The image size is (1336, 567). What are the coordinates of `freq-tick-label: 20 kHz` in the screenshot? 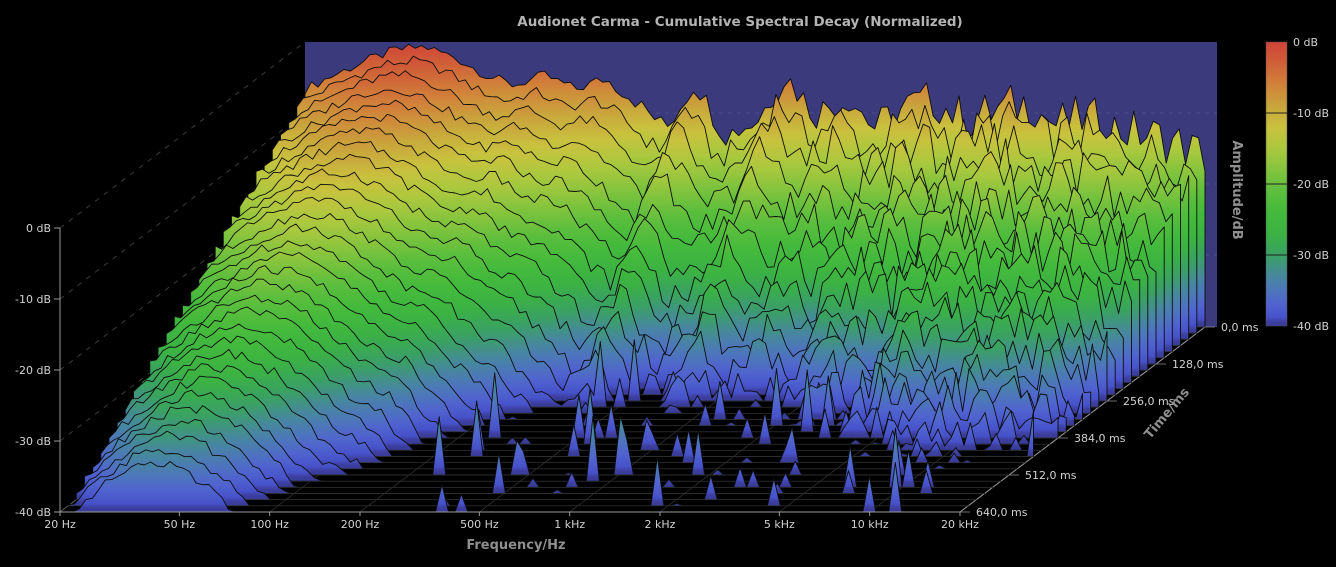 It's located at (960, 524).